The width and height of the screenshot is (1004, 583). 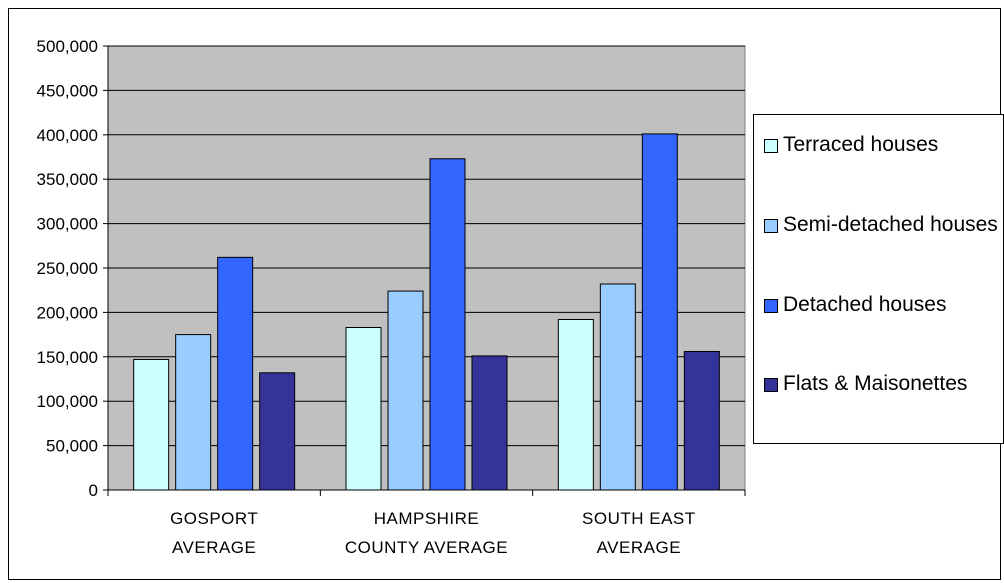 What do you see at coordinates (426, 533) in the screenshot?
I see `x-category-label: HAMPSHIRE COUNTY AVERAGE` at bounding box center [426, 533].